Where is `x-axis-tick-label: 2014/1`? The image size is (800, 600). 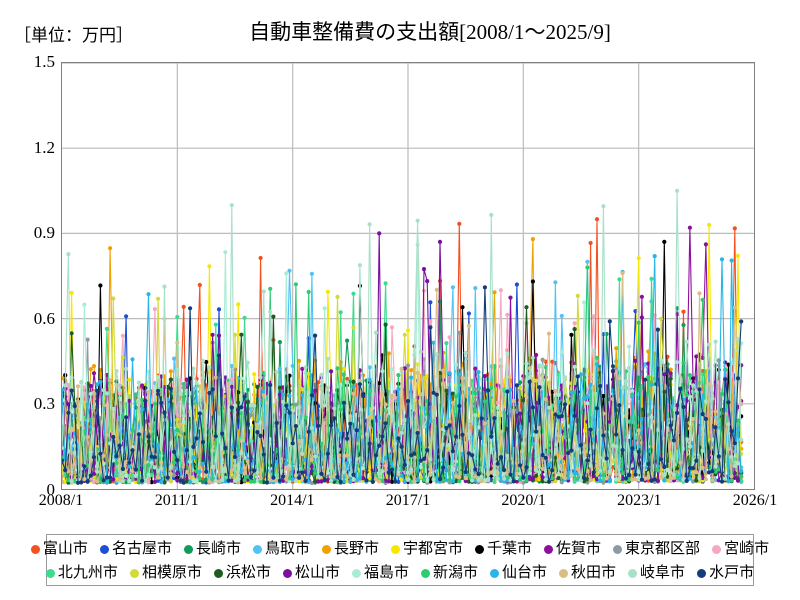 x-axis-tick-label: 2014/1 is located at coordinates (292, 500).